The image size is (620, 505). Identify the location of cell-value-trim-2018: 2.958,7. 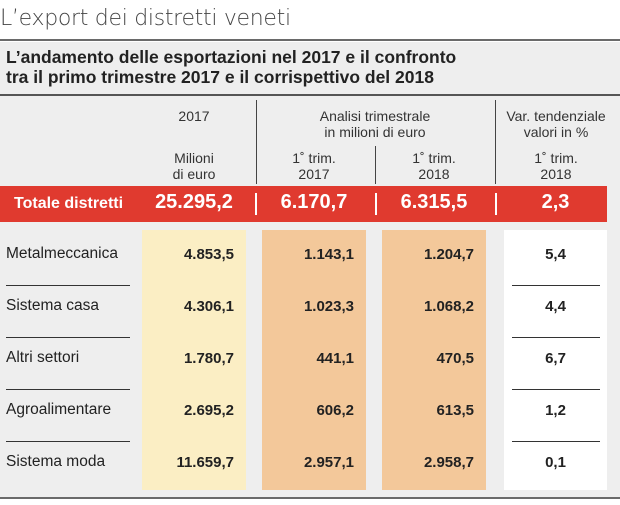
(448, 462).